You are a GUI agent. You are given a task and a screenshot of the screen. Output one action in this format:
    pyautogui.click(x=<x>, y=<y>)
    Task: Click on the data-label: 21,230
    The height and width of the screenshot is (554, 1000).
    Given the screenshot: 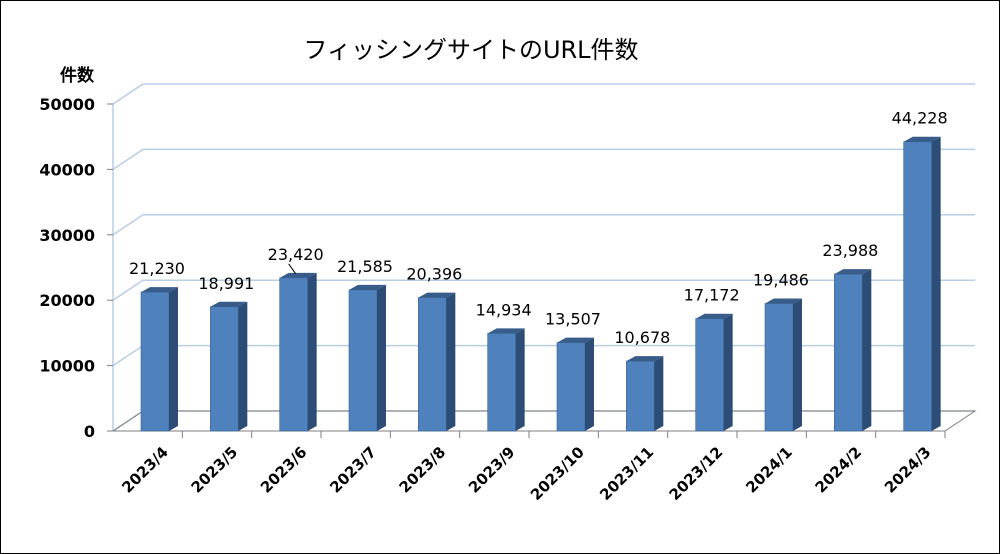 What is the action you would take?
    pyautogui.click(x=157, y=268)
    